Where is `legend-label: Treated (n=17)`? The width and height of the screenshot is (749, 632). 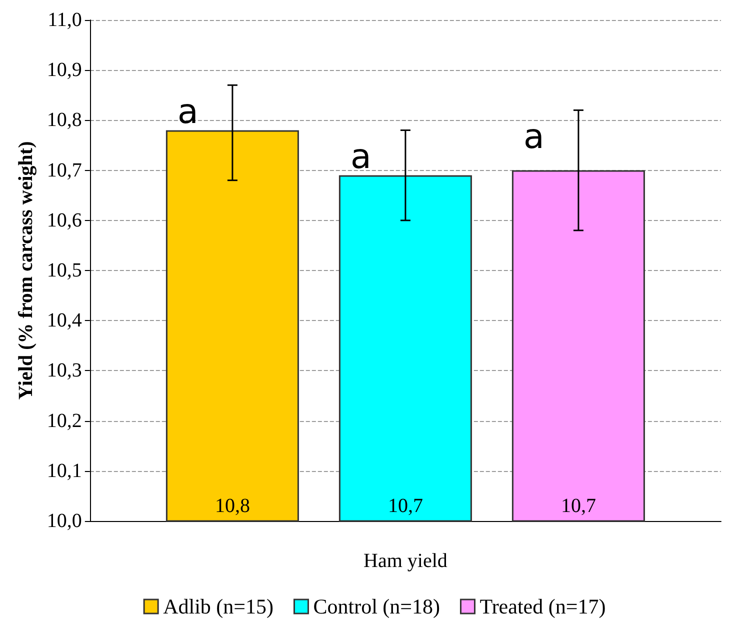 legend-label: Treated (n=17) is located at coordinates (543, 606).